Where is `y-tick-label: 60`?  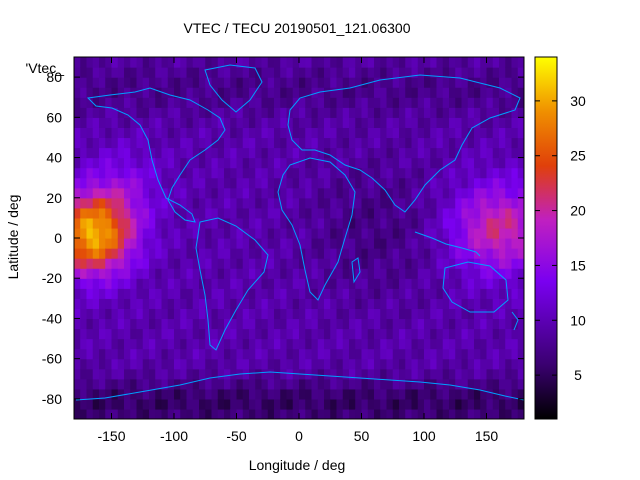
y-tick-label: 60 is located at coordinates (54, 117).